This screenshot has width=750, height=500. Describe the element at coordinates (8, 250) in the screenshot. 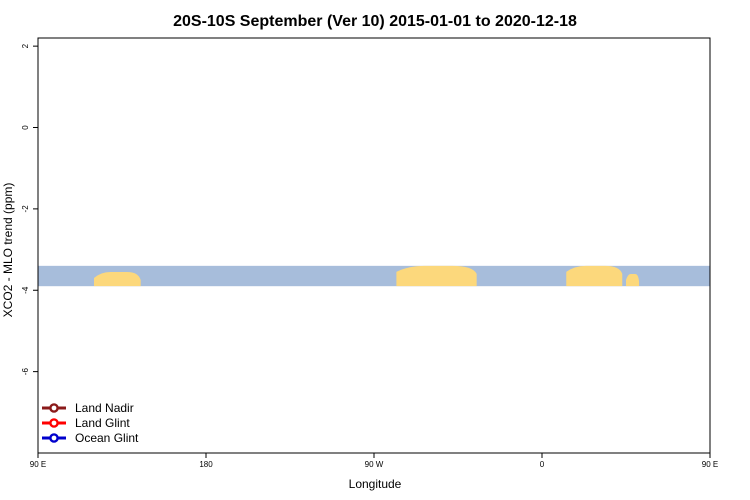

I see `y-axis-label: XCO2 - MLO trend (ppm)` at that location.